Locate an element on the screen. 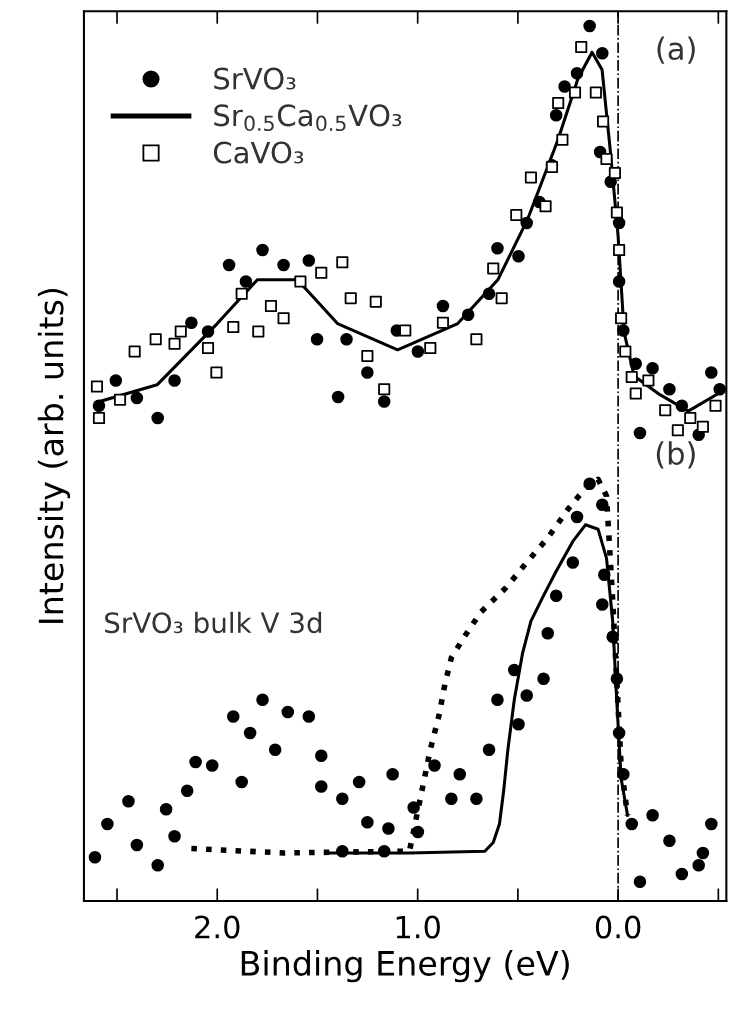 The width and height of the screenshot is (730, 1017). x-tick-label: 0.0 is located at coordinates (618, 927).